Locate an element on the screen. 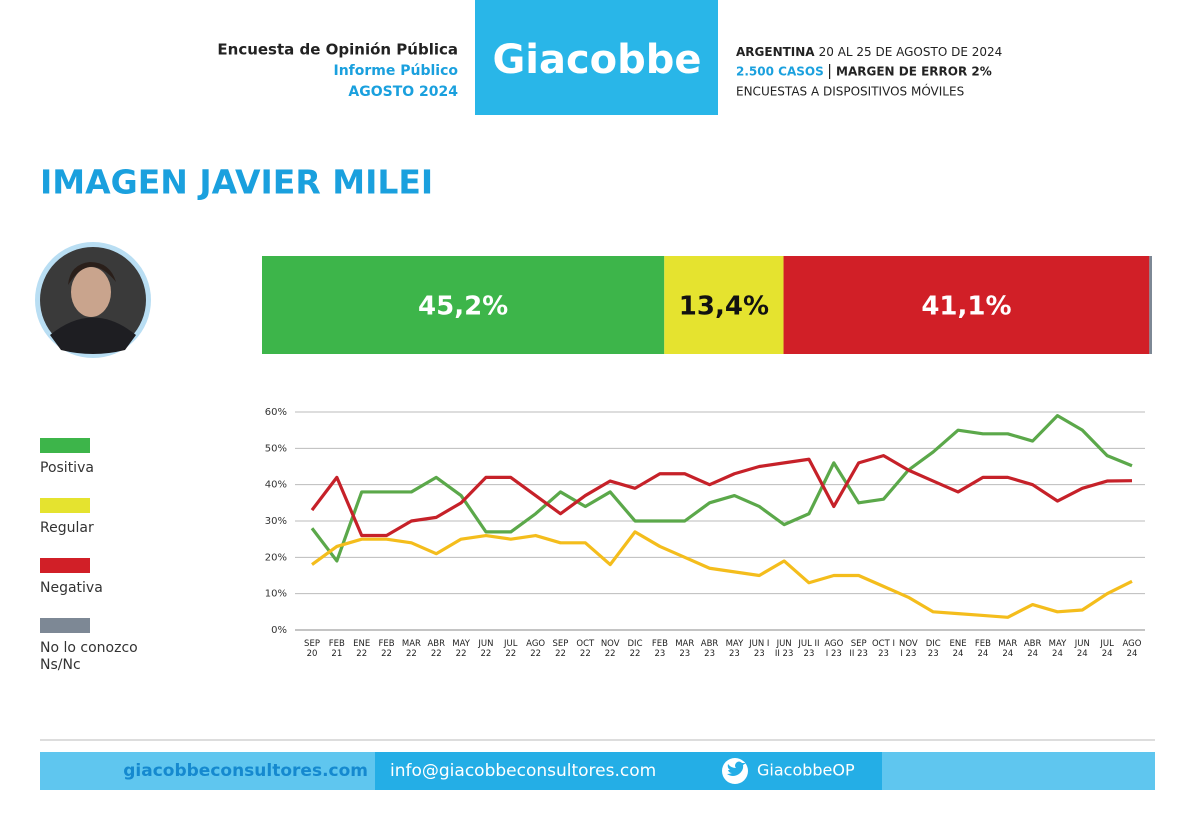 The width and height of the screenshot is (1200, 835). x-tick-label: JUL II 23 is located at coordinates (808, 649).